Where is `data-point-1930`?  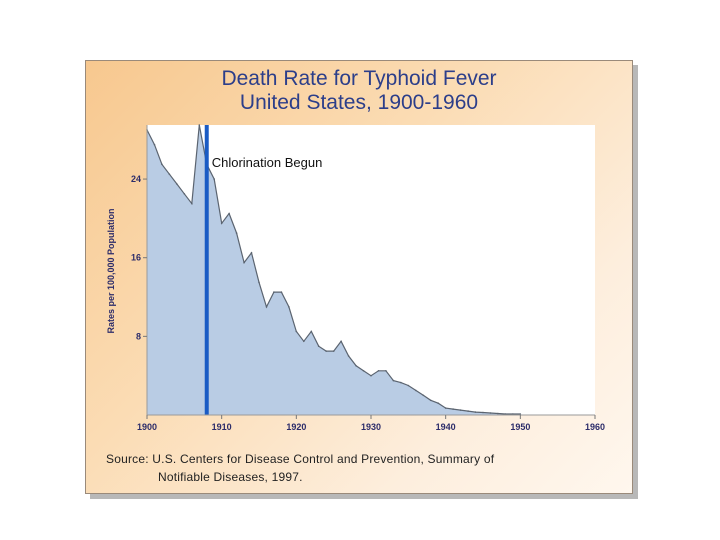
data-point-1930 is located at coordinates (371, 375).